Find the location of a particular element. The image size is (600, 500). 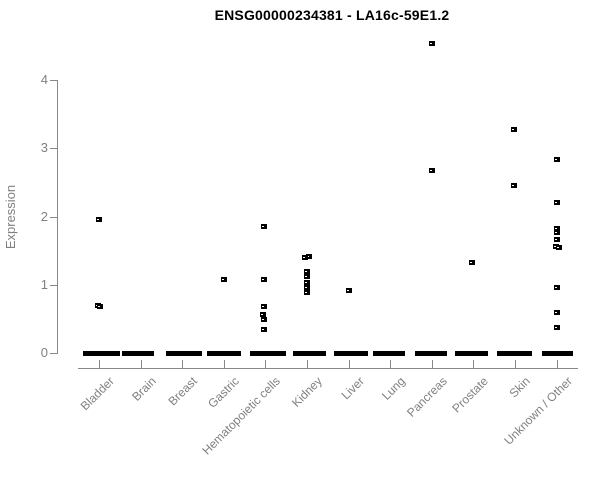

y-axis-line is located at coordinates (57, 217).